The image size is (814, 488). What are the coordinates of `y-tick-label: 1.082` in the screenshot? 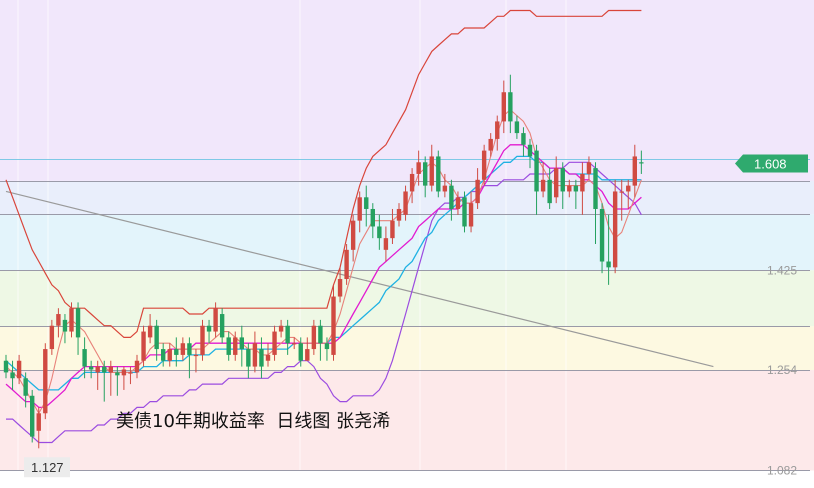 It's located at (782, 470).